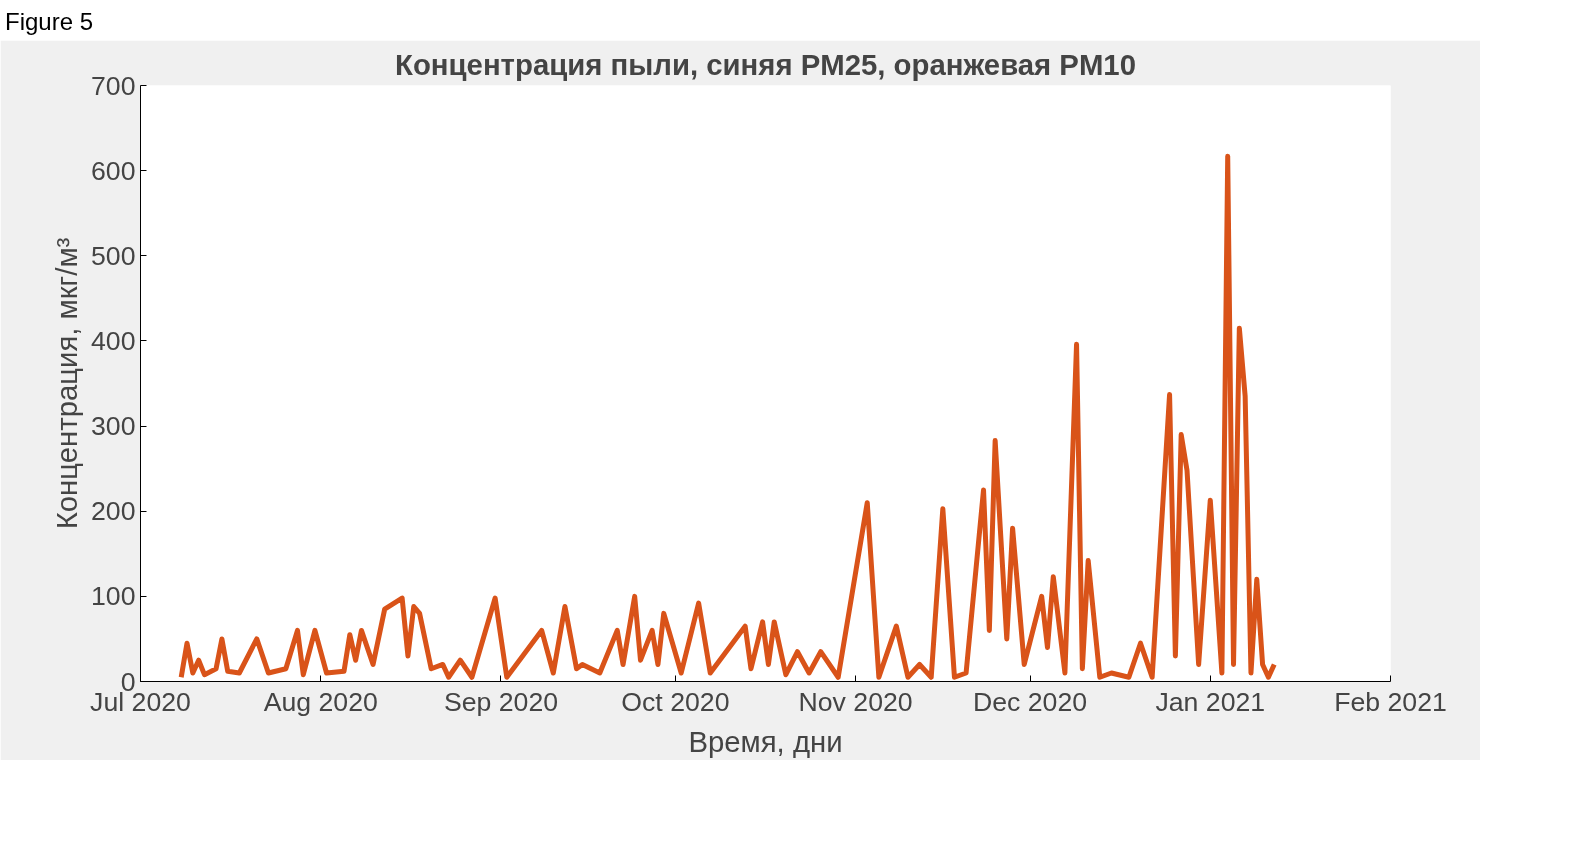 The height and width of the screenshot is (842, 1595). I want to click on x-tick-label: Feb 2021, so click(1390, 701).